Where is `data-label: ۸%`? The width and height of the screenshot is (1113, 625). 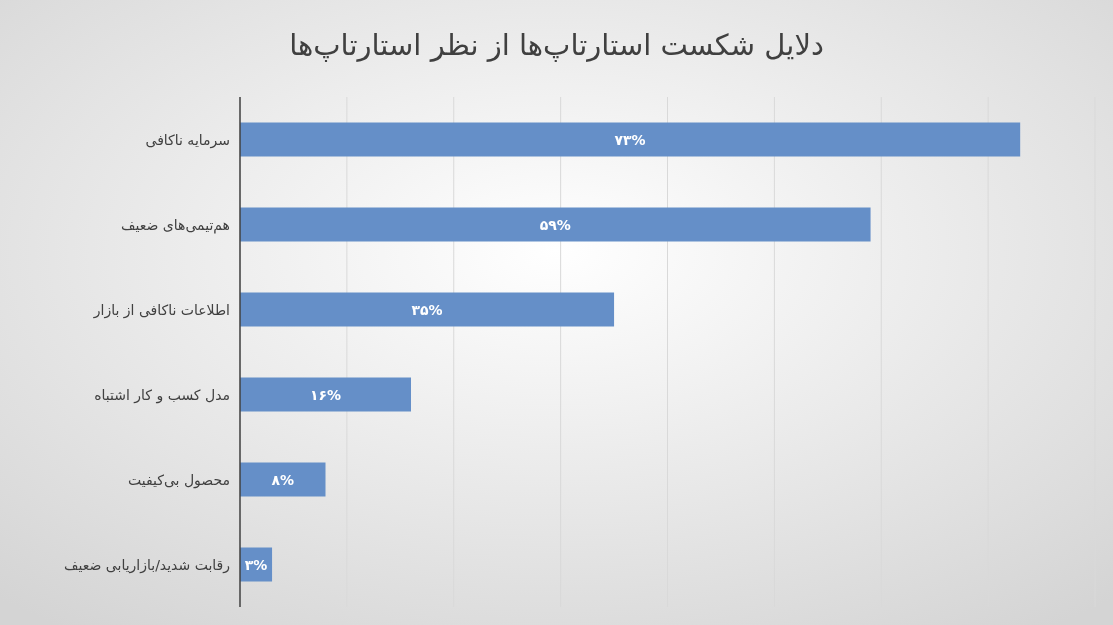 data-label: ۸% is located at coordinates (283, 479).